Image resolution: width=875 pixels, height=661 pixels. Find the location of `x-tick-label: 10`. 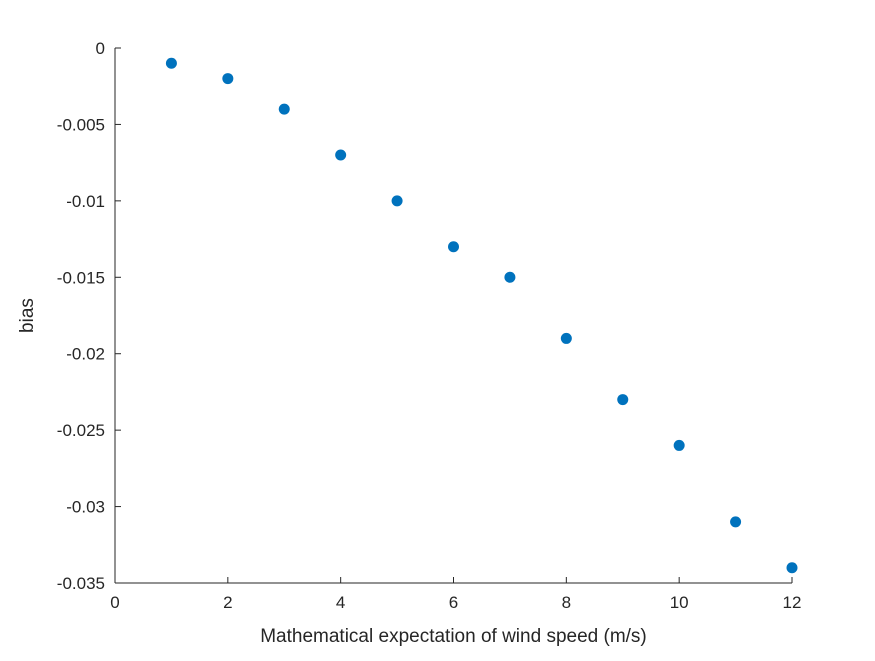

x-tick-label: 10 is located at coordinates (679, 602).